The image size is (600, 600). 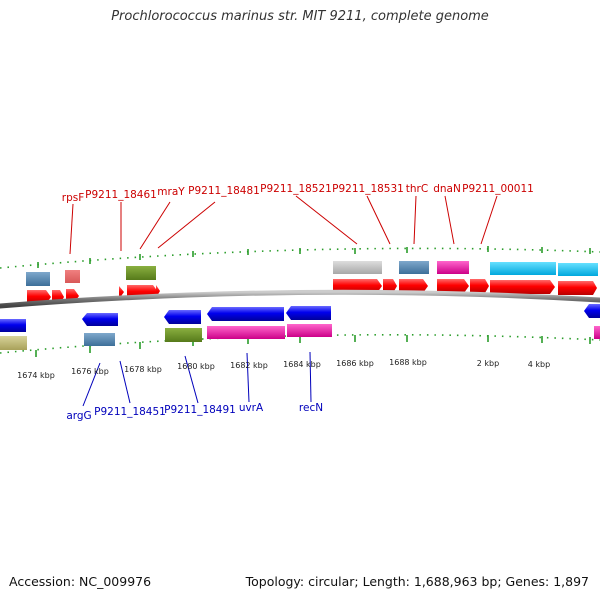 I want to click on lower-gene-labels: argG P9211_18451 P9211_18491 uvrA recN, so click(x=194, y=412).